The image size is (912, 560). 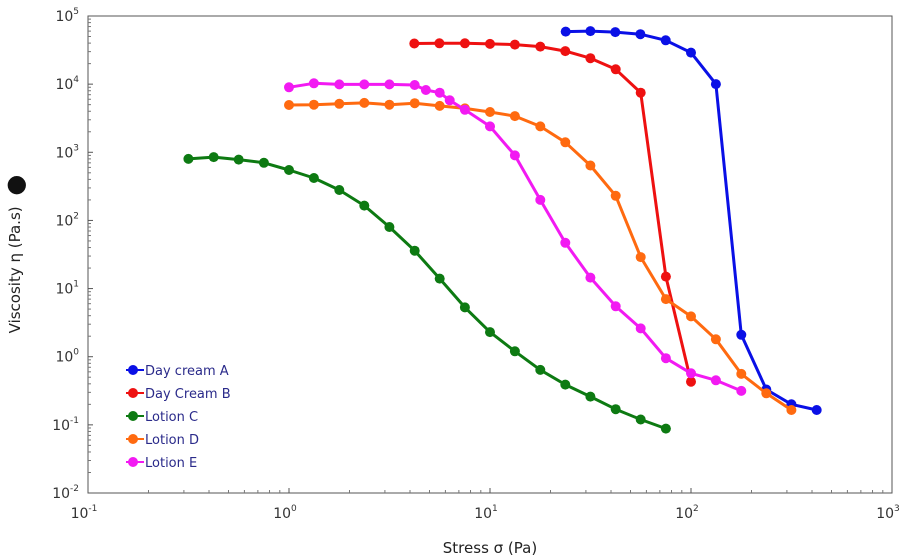 I want to click on x-tick-exponent: -1, so click(x=92, y=509).